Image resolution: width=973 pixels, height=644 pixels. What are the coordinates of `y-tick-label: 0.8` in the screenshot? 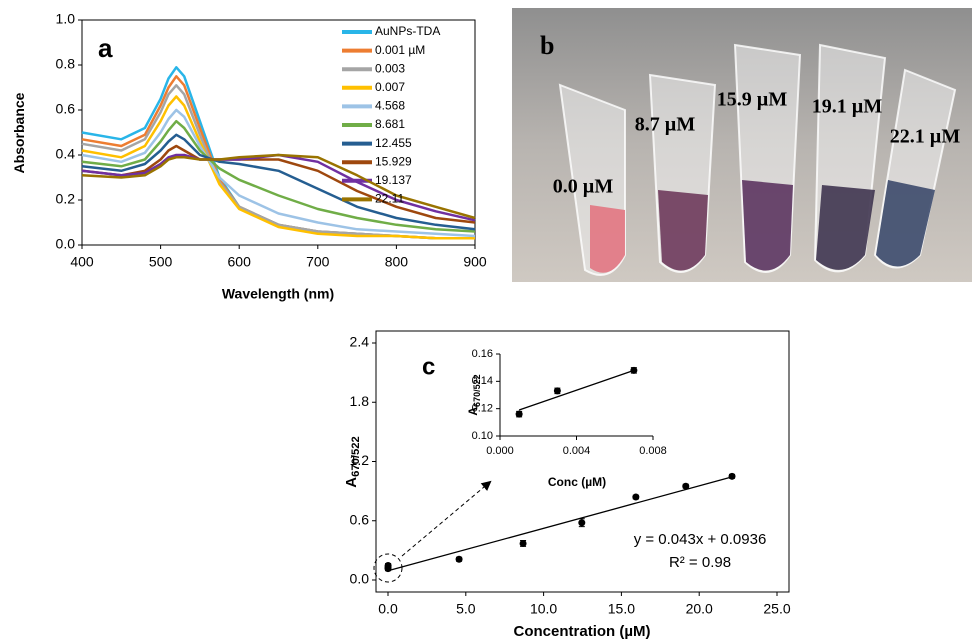 It's located at (66, 64).